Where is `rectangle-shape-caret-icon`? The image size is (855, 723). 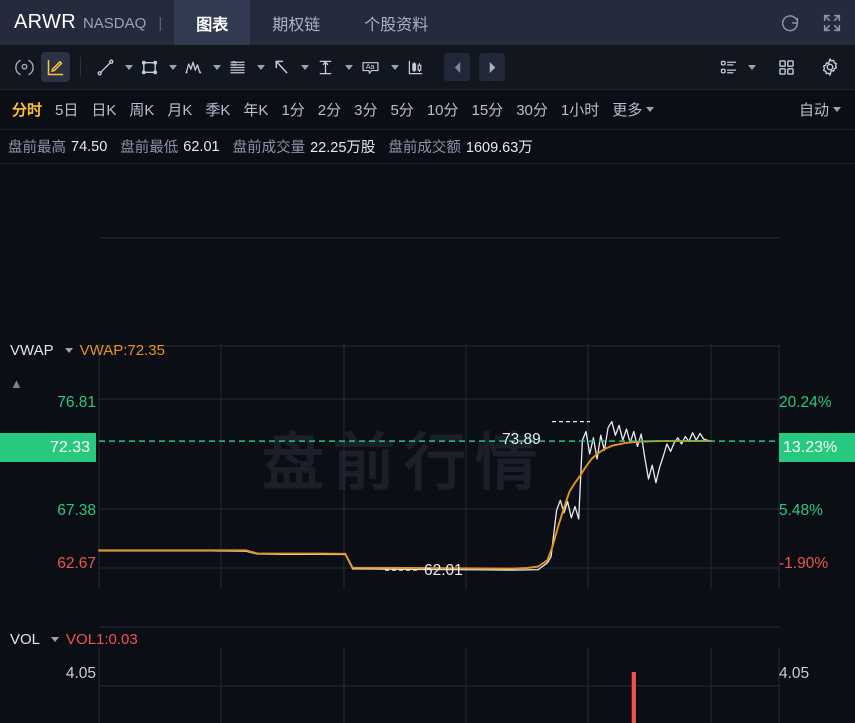
rectangle-shape-caret-icon is located at coordinates (173, 67).